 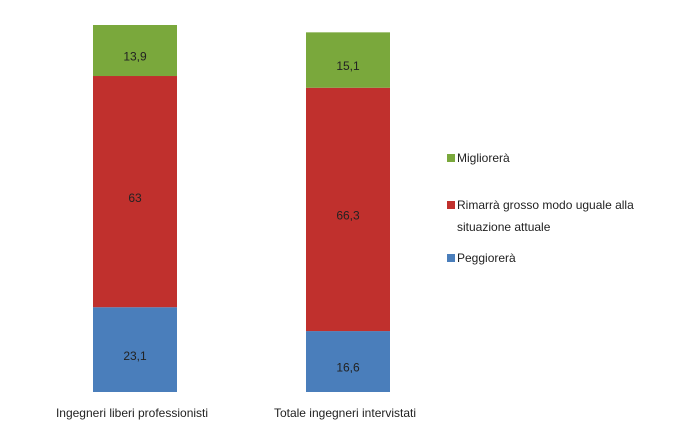 What do you see at coordinates (348, 66) in the screenshot?
I see `value-label: 15,1` at bounding box center [348, 66].